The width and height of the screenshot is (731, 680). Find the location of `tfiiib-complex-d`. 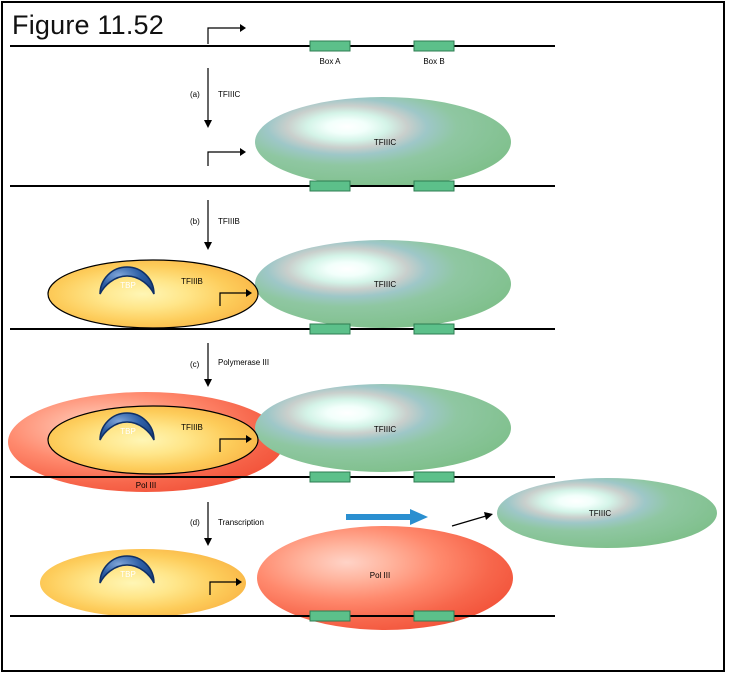

tfiiib-complex-d is located at coordinates (143, 583).